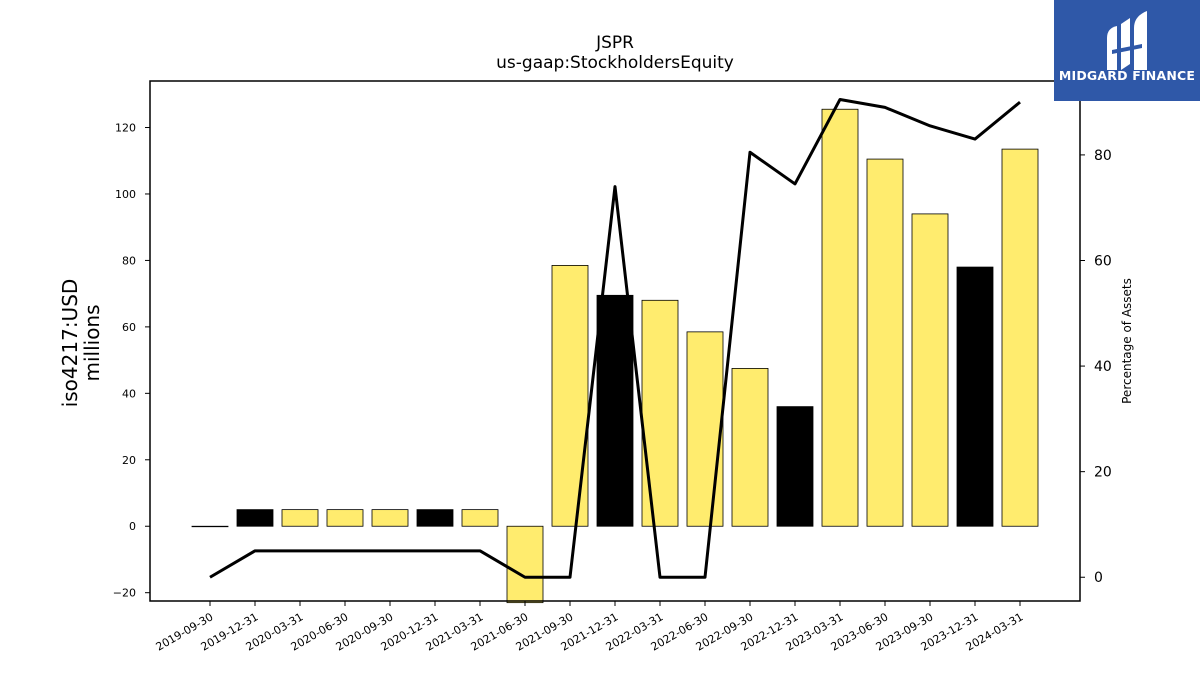 The height and width of the screenshot is (675, 1200). Describe the element at coordinates (92, 342) in the screenshot. I see `y-axis-label-line: millions` at that location.